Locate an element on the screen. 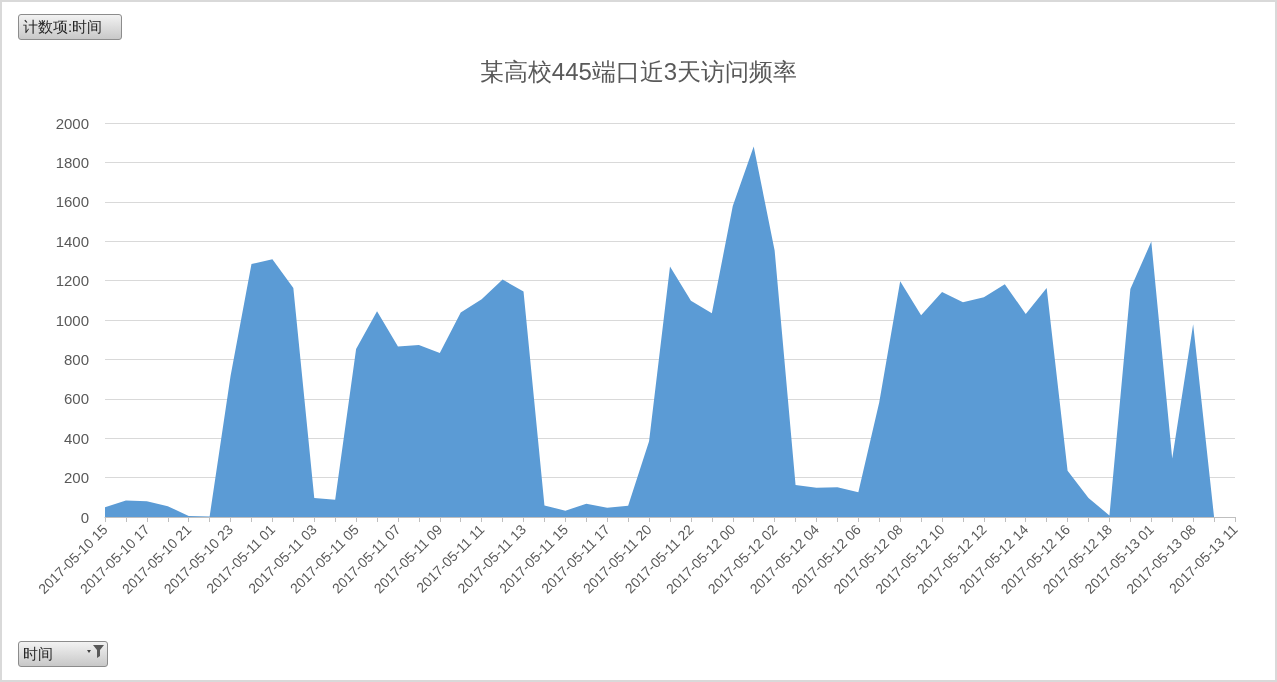  chart-title: 某高校445端口近3天访问频率 is located at coordinates (638, 71).